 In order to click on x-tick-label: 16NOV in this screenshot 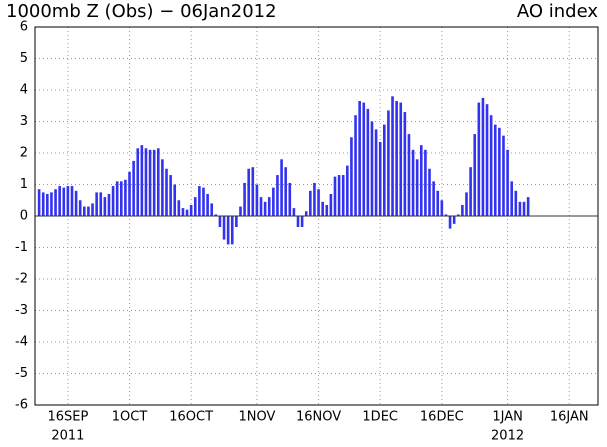, I will do `click(318, 417)`.